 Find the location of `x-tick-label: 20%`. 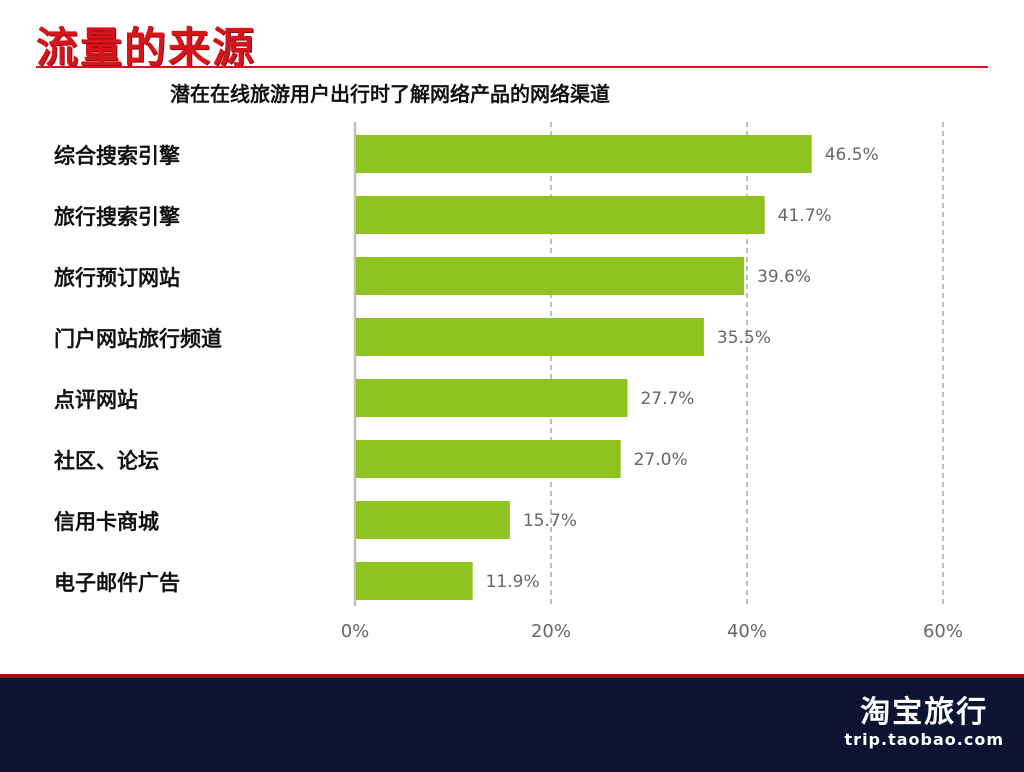

x-tick-label: 20% is located at coordinates (551, 631).